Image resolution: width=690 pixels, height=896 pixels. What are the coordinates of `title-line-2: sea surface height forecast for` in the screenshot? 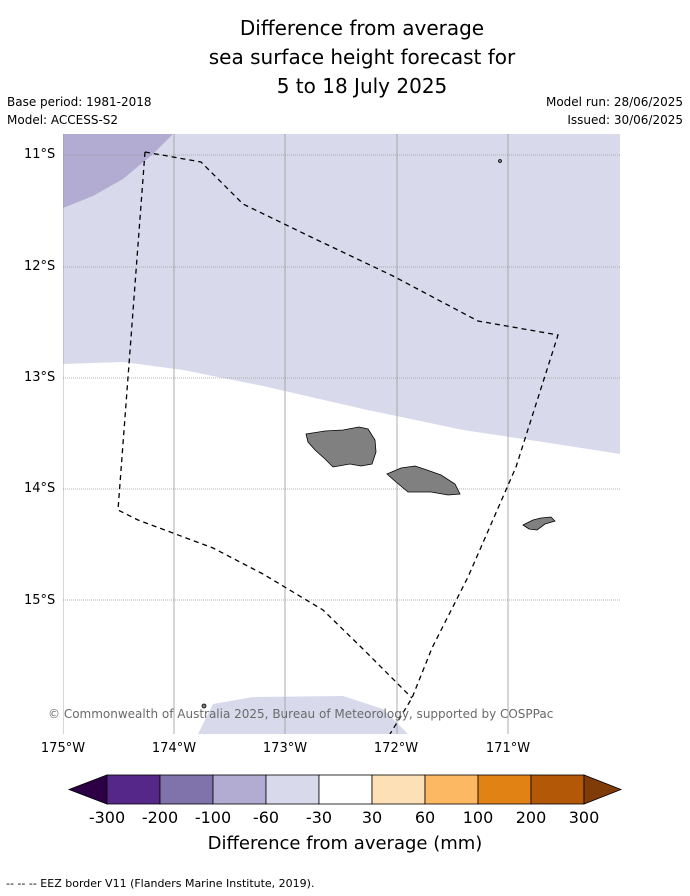 It's located at (362, 57).